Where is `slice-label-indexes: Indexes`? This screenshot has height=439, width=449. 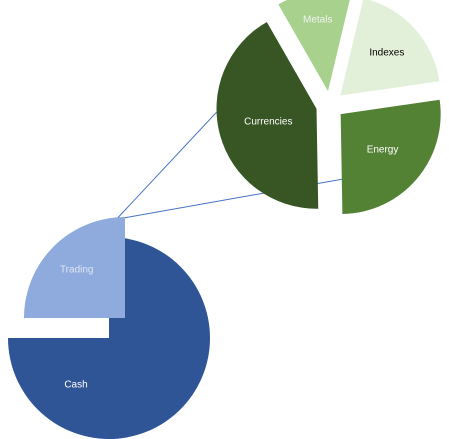 slice-label-indexes: Indexes is located at coordinates (386, 53).